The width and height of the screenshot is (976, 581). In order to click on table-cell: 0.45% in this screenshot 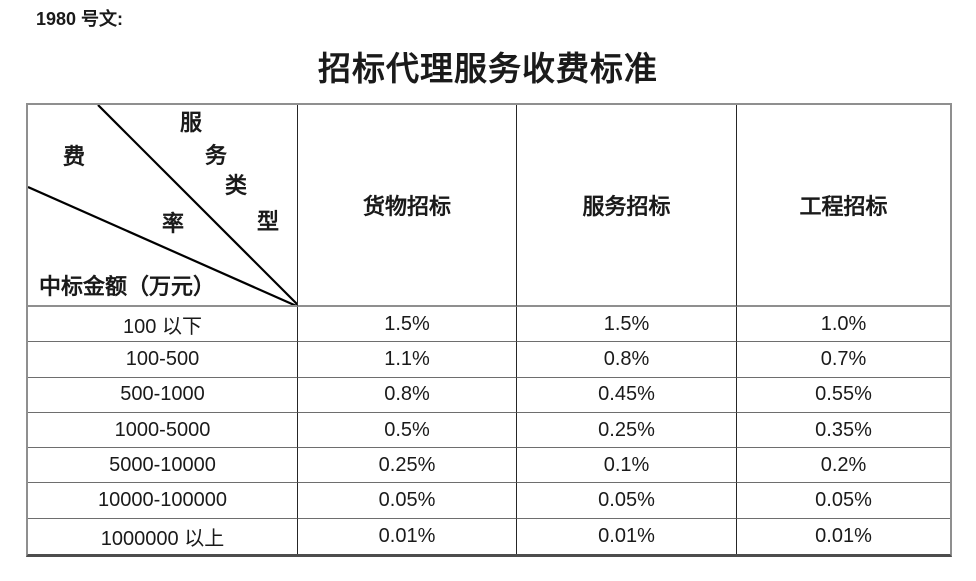, I will do `click(627, 395)`.